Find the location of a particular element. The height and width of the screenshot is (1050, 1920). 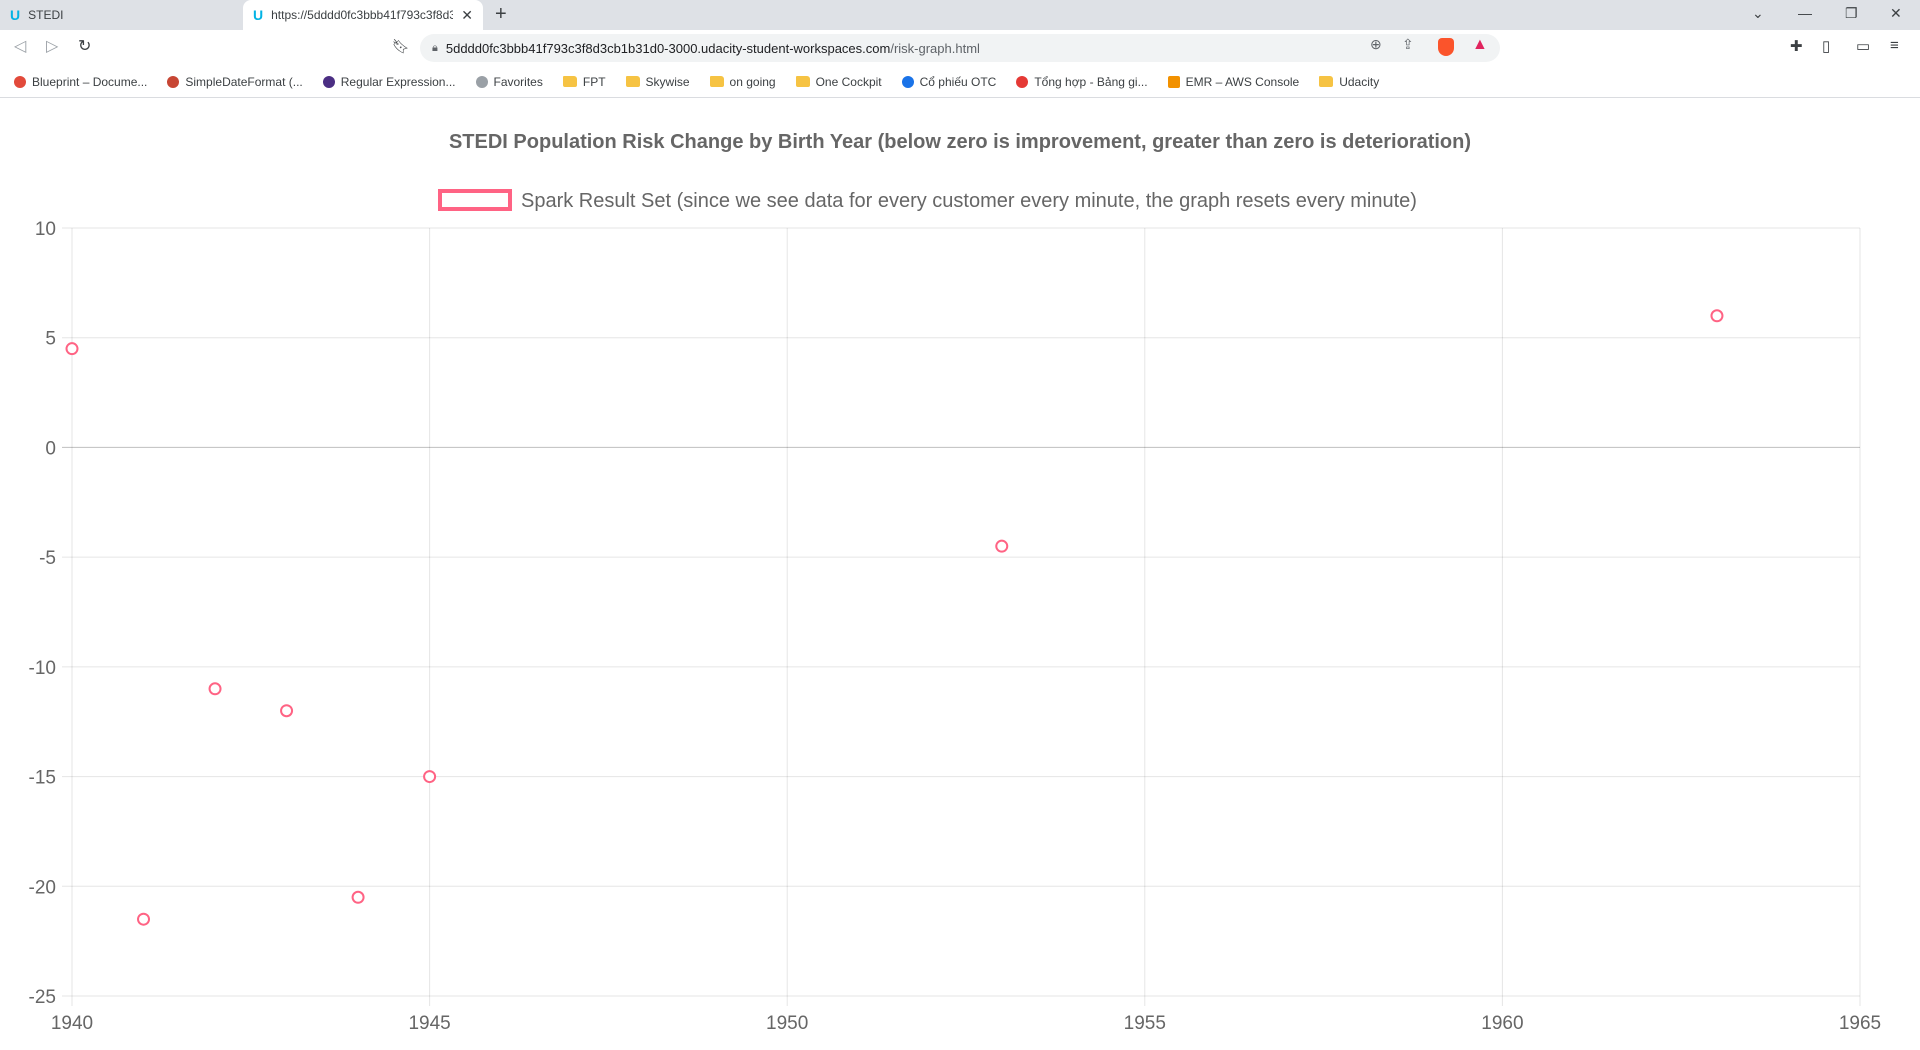

bookmark-label: One Cockpit is located at coordinates (848, 81).